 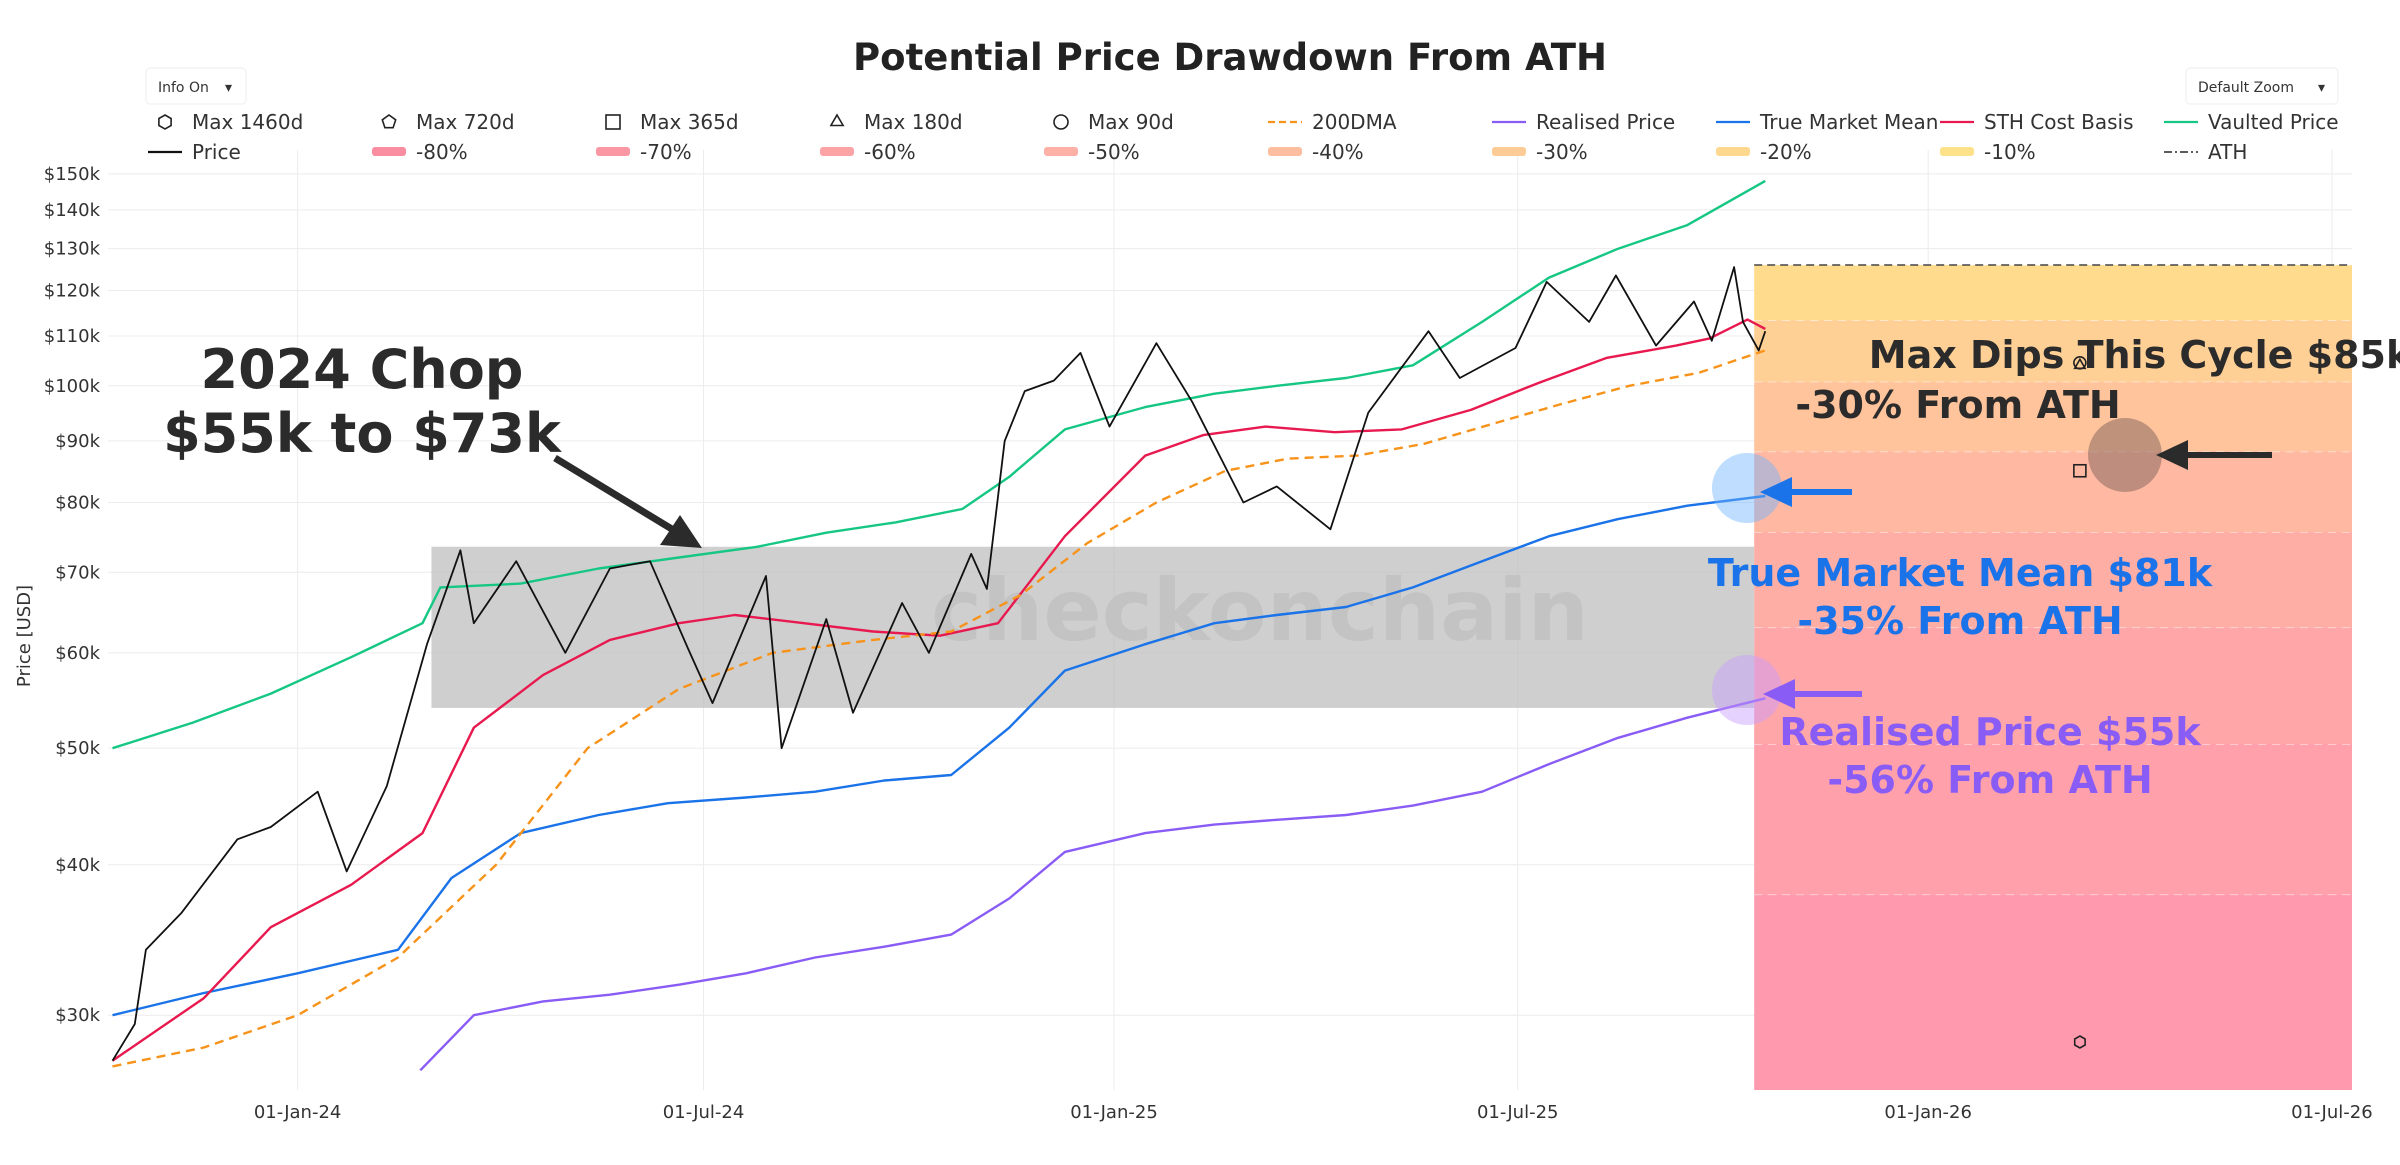 I want to click on info-toggle-label: Info On, so click(x=183, y=88).